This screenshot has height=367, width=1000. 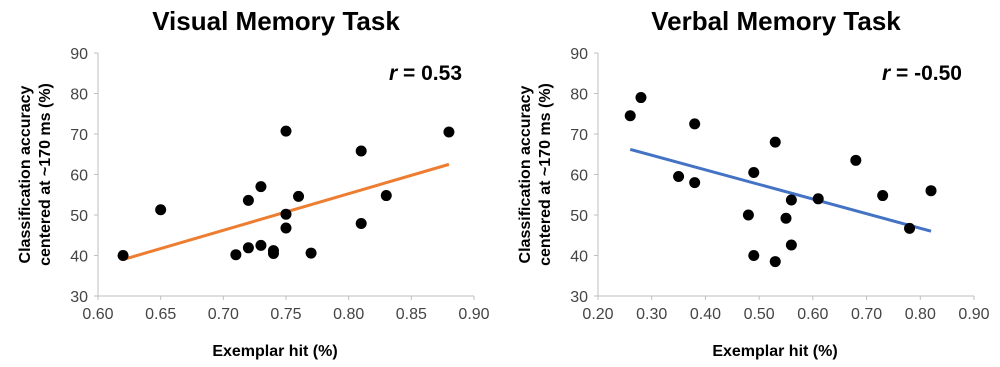 What do you see at coordinates (285, 314) in the screenshot?
I see `x-tick-label: 0.75` at bounding box center [285, 314].